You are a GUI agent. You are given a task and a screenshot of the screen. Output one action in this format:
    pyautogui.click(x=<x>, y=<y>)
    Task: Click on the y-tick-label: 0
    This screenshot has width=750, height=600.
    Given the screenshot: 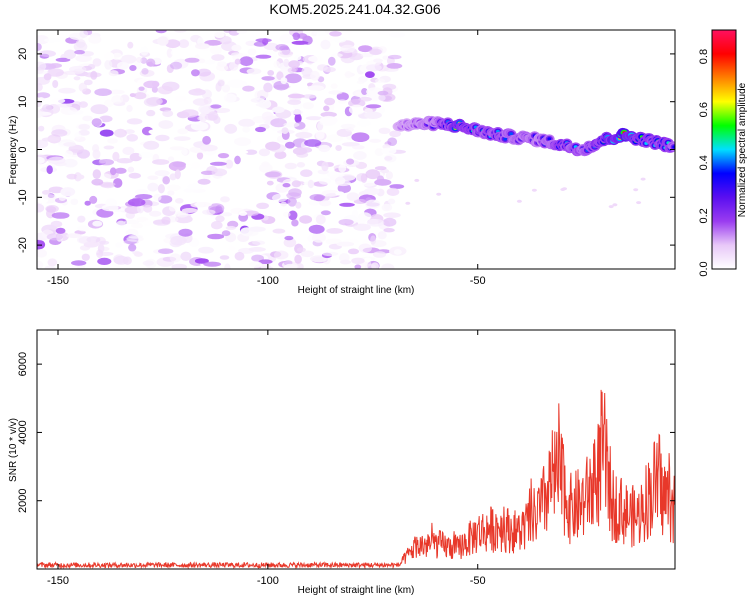 What is the action you would take?
    pyautogui.click(x=23, y=149)
    